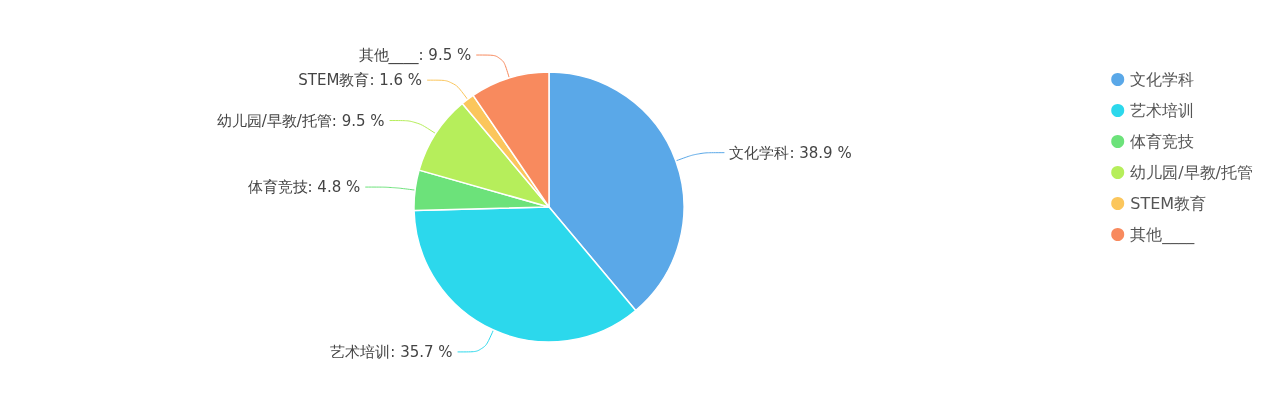  What do you see at coordinates (391, 351) in the screenshot?
I see `data-label: 艺术培训: 35.7 %` at bounding box center [391, 351].